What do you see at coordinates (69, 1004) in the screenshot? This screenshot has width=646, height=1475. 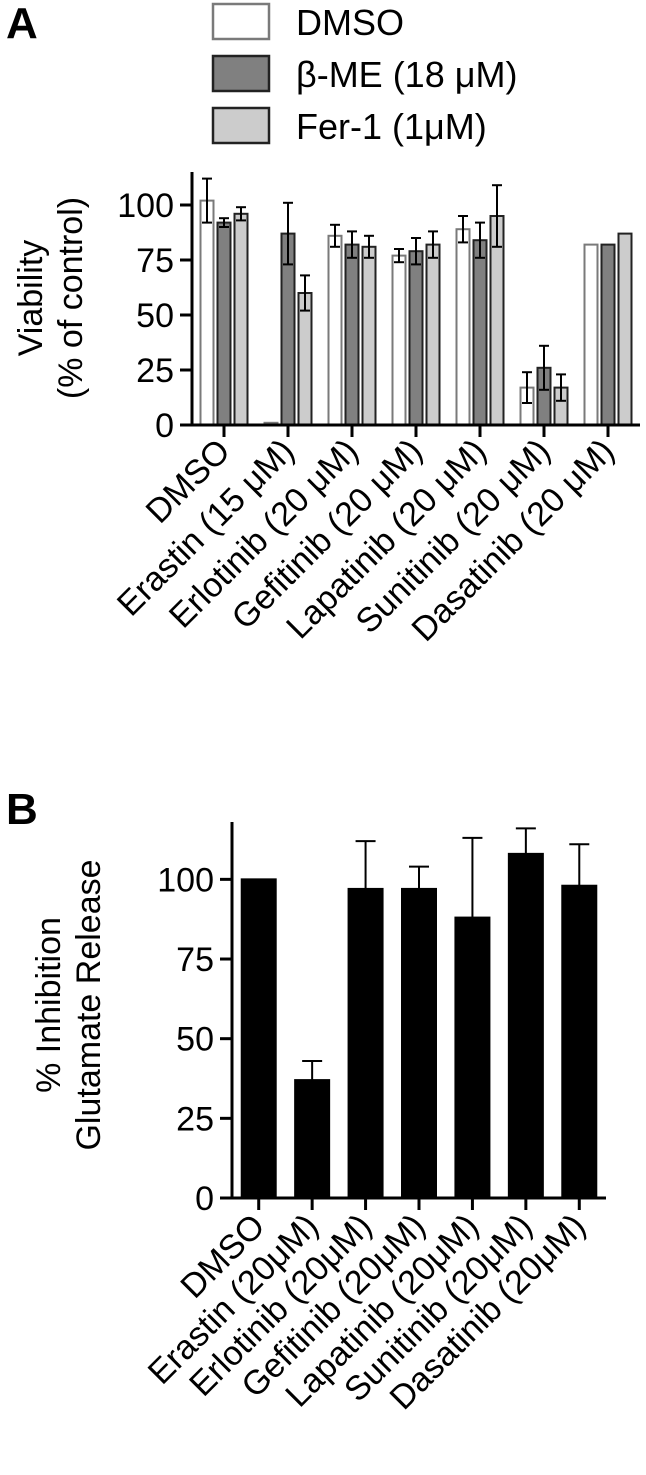 I see `y-axis-label: % Inhibition Glutamate Release` at bounding box center [69, 1004].